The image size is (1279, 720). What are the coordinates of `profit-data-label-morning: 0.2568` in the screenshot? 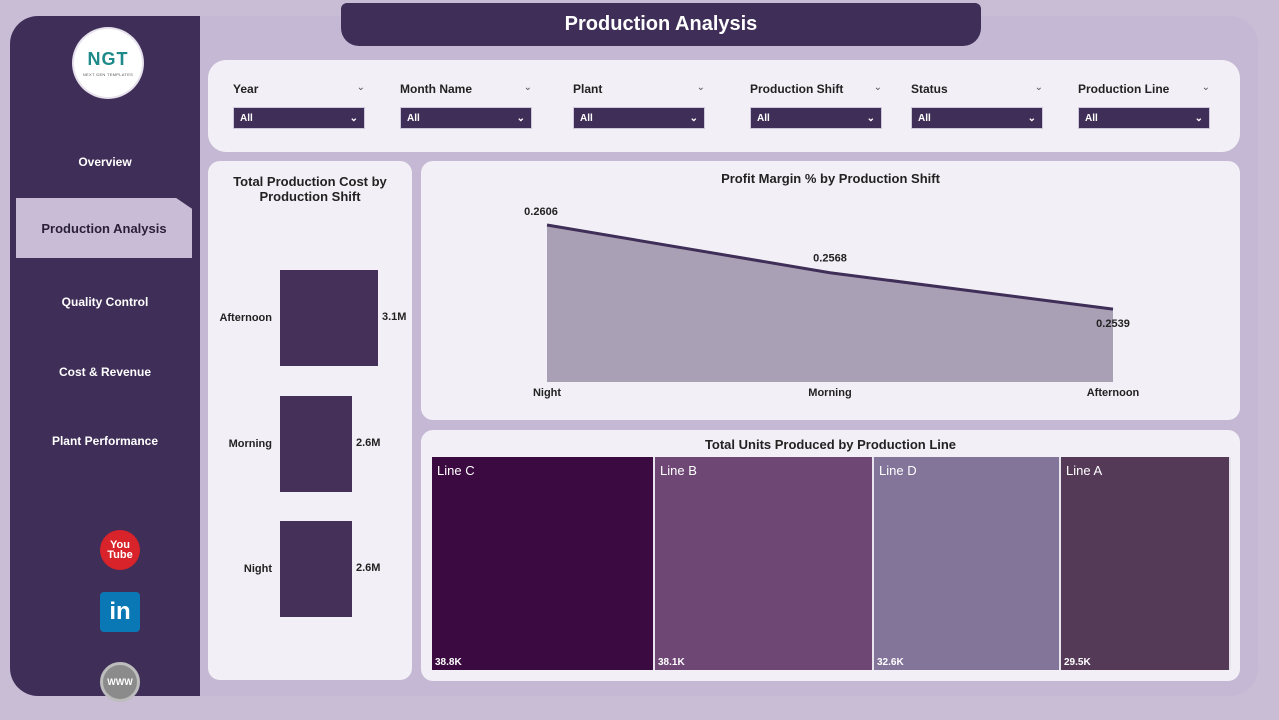 It's located at (830, 259).